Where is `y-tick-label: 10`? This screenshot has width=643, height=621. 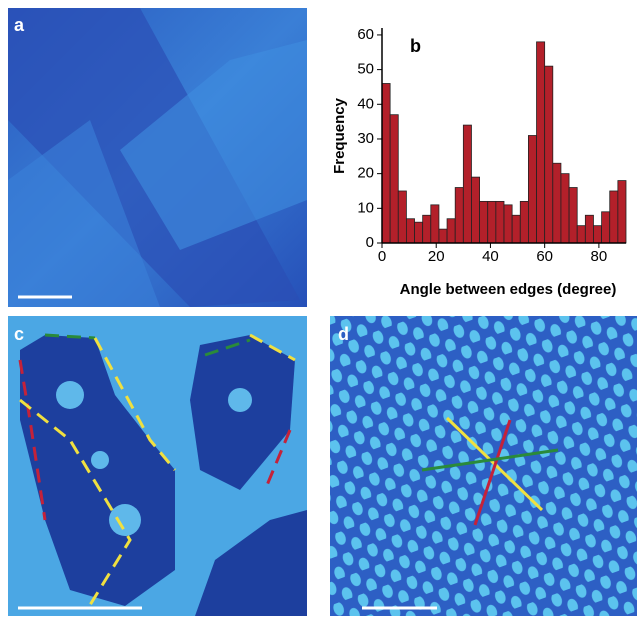 y-tick-label: 10 is located at coordinates (365, 207).